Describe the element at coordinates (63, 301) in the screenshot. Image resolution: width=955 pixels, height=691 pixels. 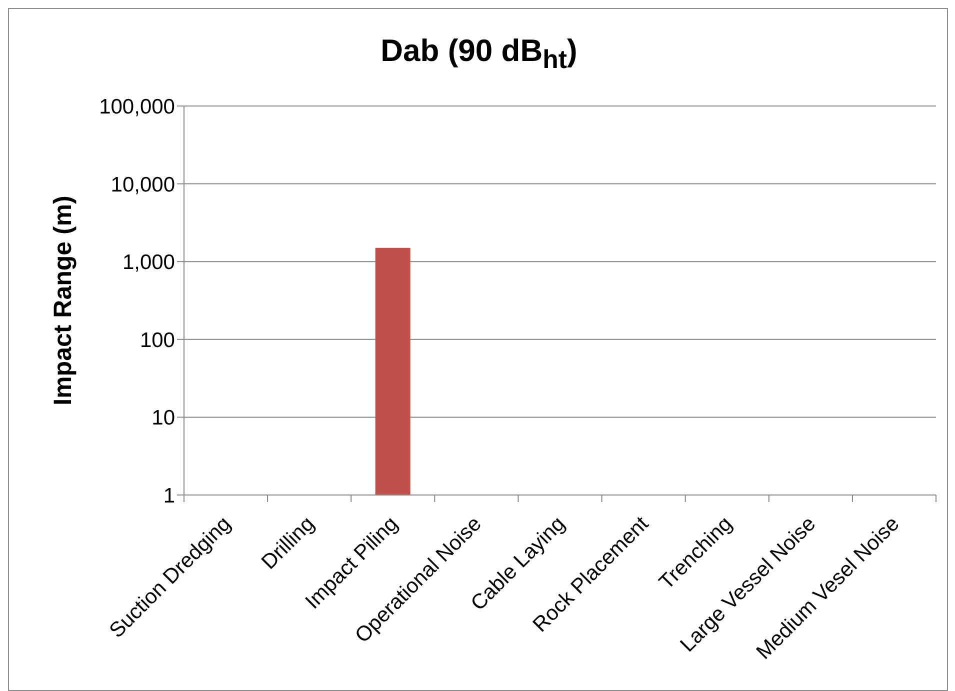
I see `y-axis-title: Impact Range (m)` at that location.